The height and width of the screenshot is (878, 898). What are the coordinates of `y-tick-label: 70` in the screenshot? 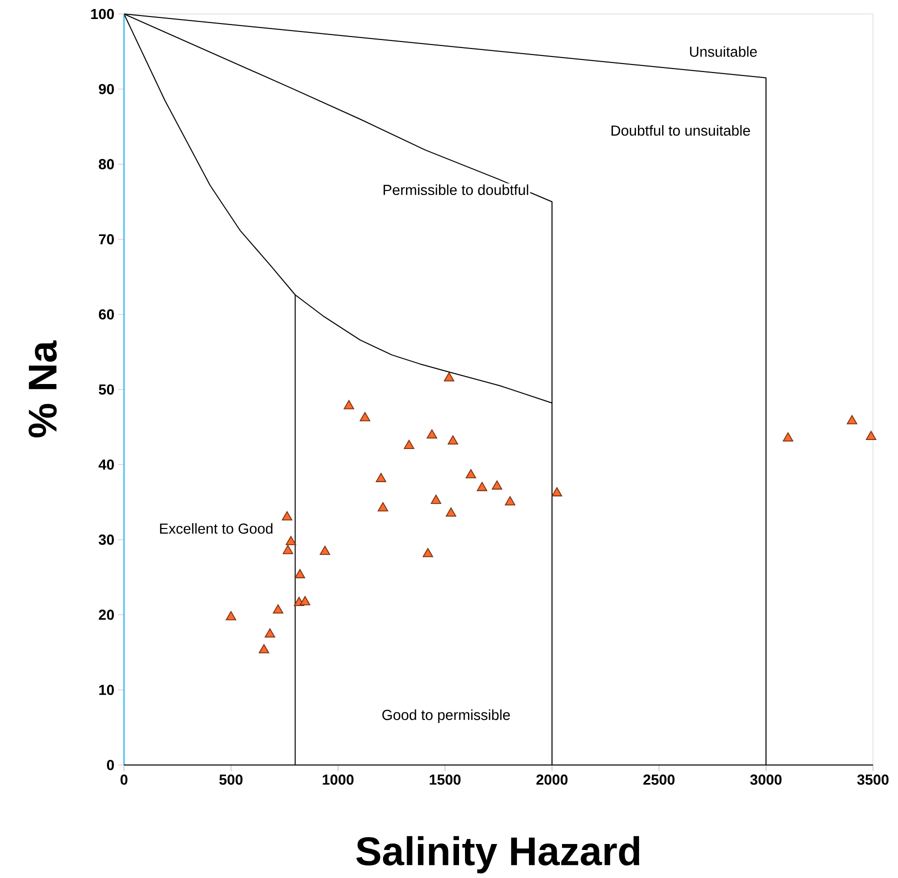 It's located at (106, 239).